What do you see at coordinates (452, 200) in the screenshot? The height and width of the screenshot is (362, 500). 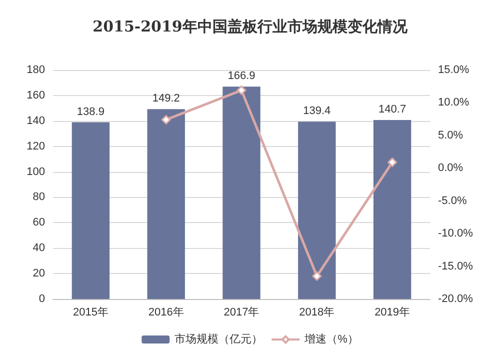 I see `y2-tick-label: -5.0%` at bounding box center [452, 200].